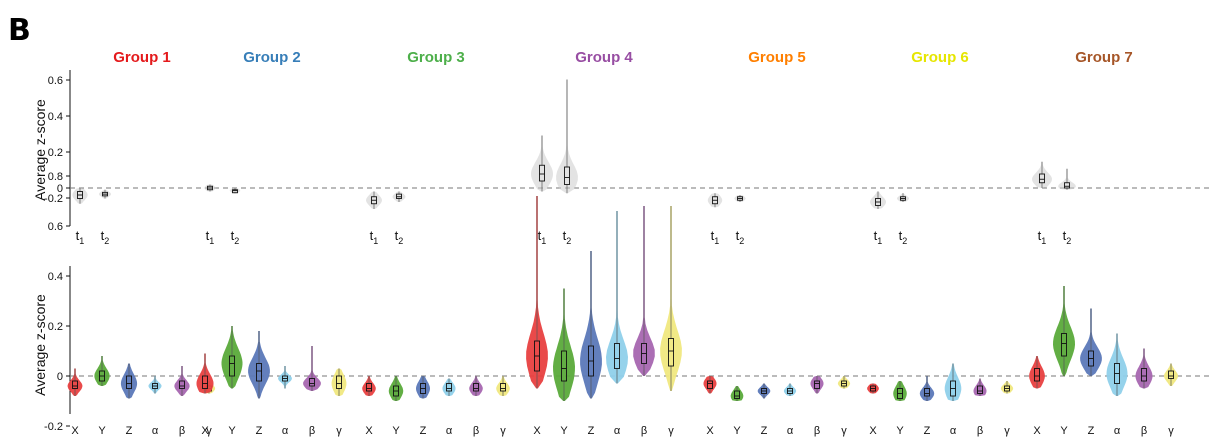  What do you see at coordinates (55, 327) in the screenshot?
I see `y-tick-label: 0.2` at bounding box center [55, 327].